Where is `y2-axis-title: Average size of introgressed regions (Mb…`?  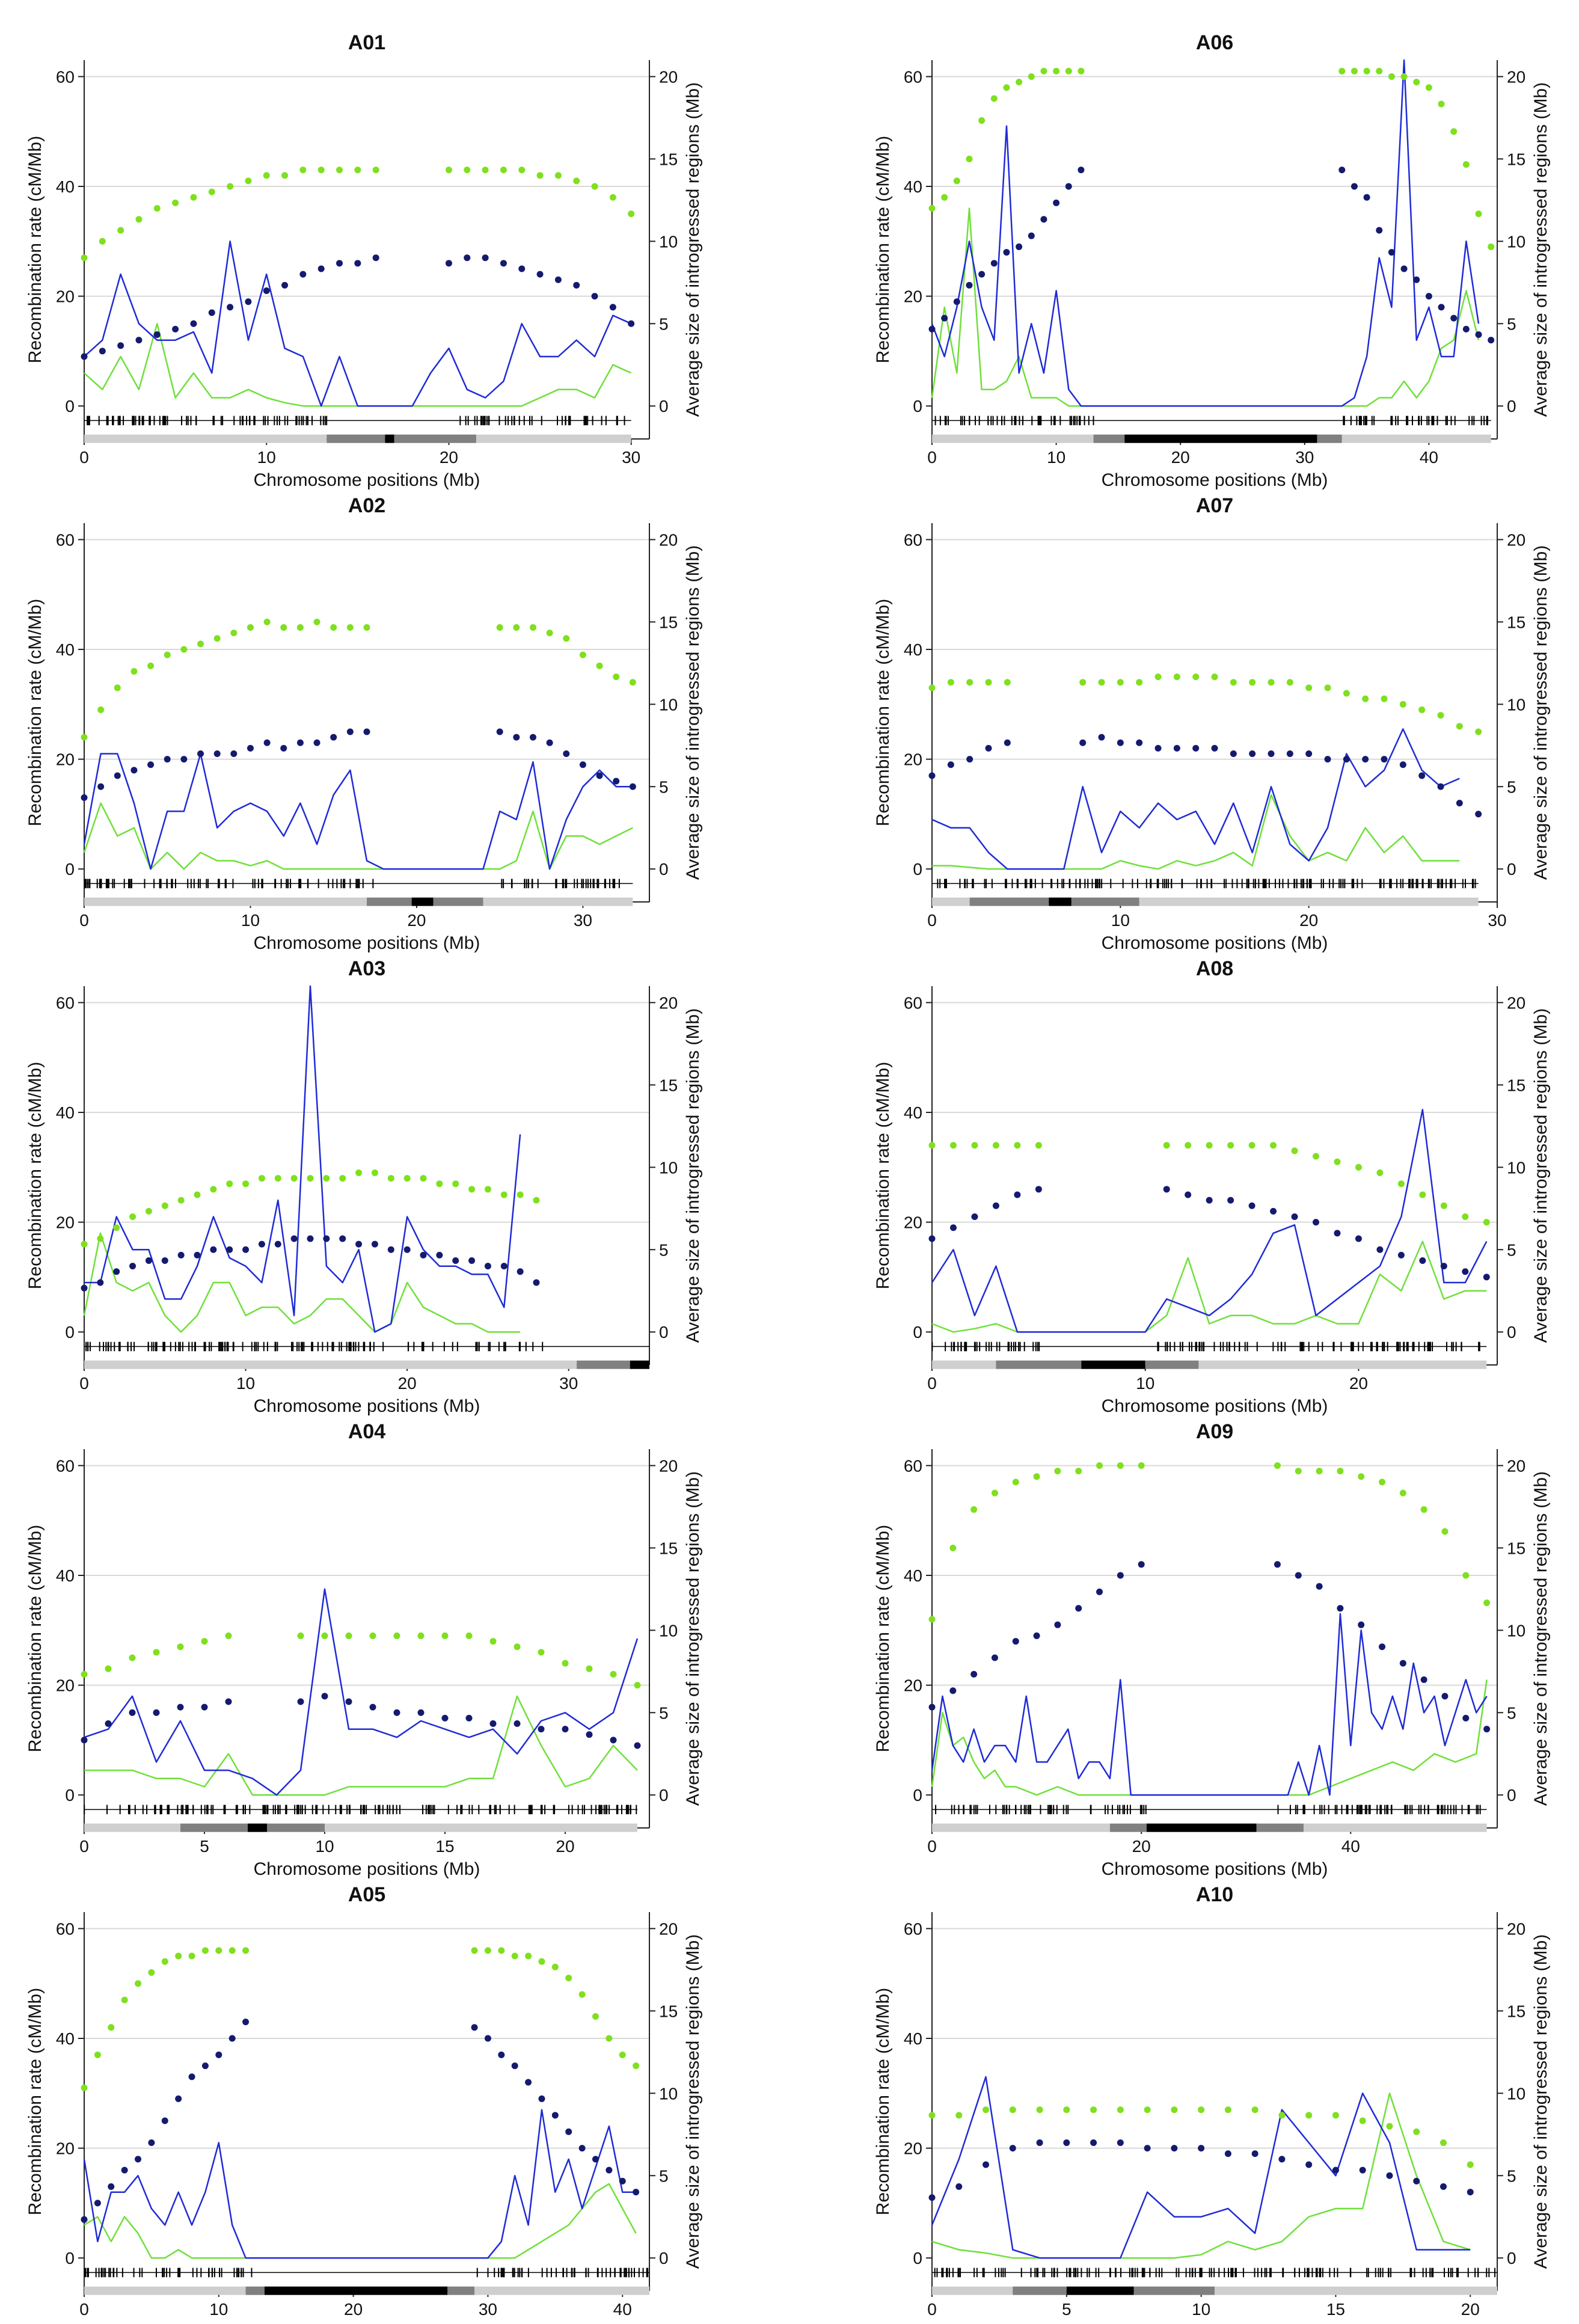
y2-axis-title: Average size of introgressed regions (Mb… is located at coordinates (1541, 712).